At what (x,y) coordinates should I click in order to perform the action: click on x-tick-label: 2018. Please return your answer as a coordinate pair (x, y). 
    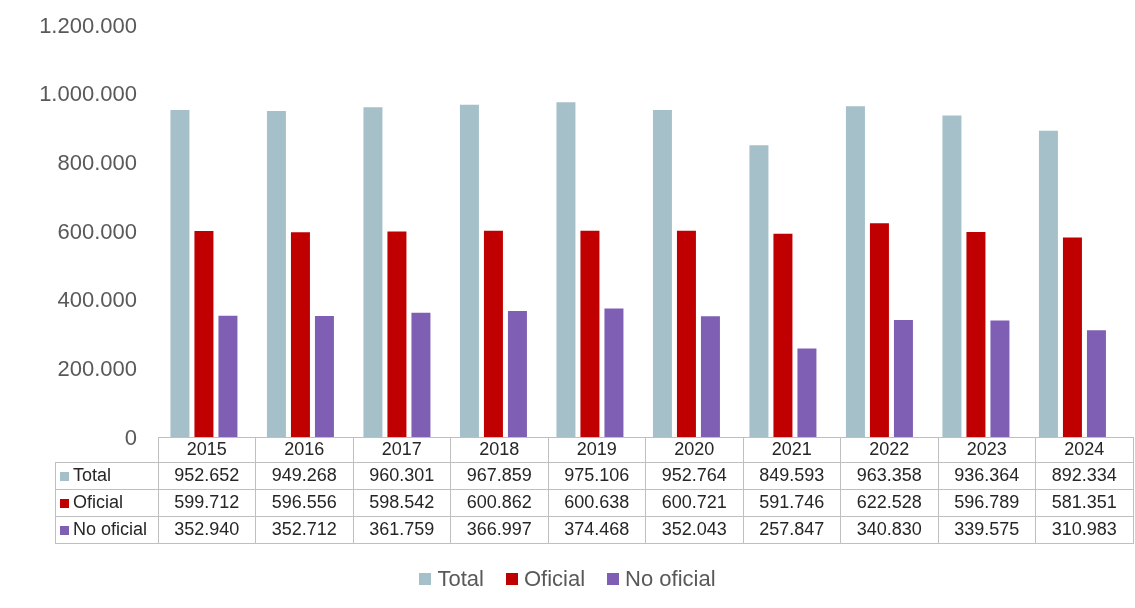
    Looking at the image, I should click on (499, 449).